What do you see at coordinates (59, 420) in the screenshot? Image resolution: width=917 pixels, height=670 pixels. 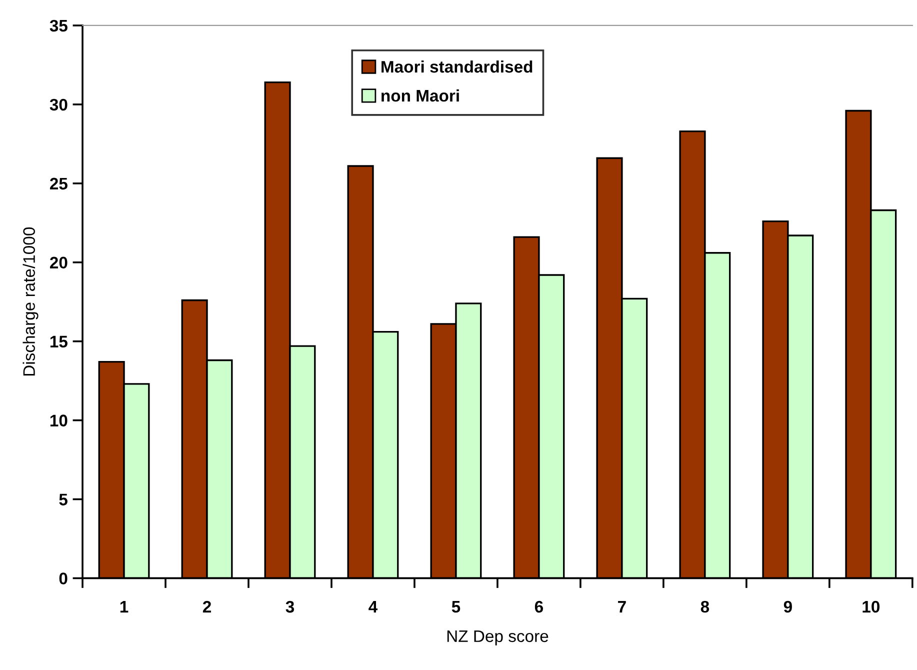 I see `y-tick-label: 10` at bounding box center [59, 420].